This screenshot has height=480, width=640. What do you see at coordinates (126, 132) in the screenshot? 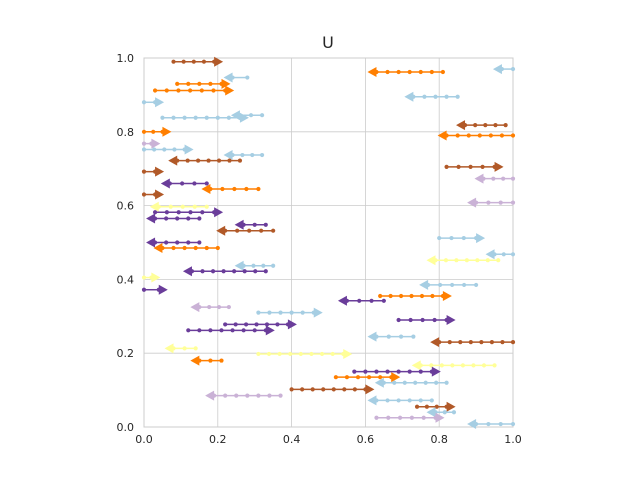
I see `y-tick-label: 0.8` at bounding box center [126, 132].